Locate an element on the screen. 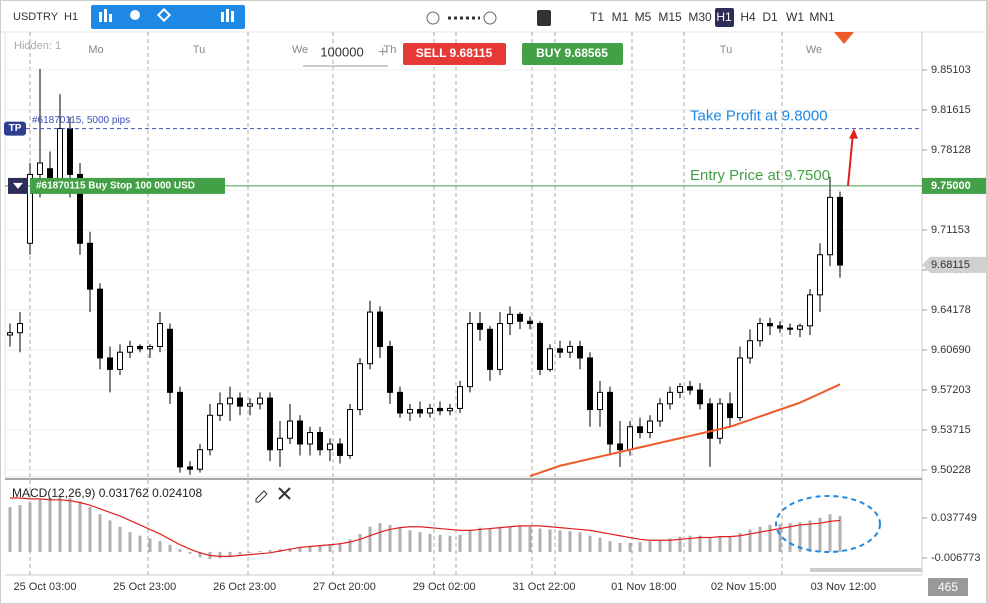  timeframe: W1 is located at coordinates (795, 17).